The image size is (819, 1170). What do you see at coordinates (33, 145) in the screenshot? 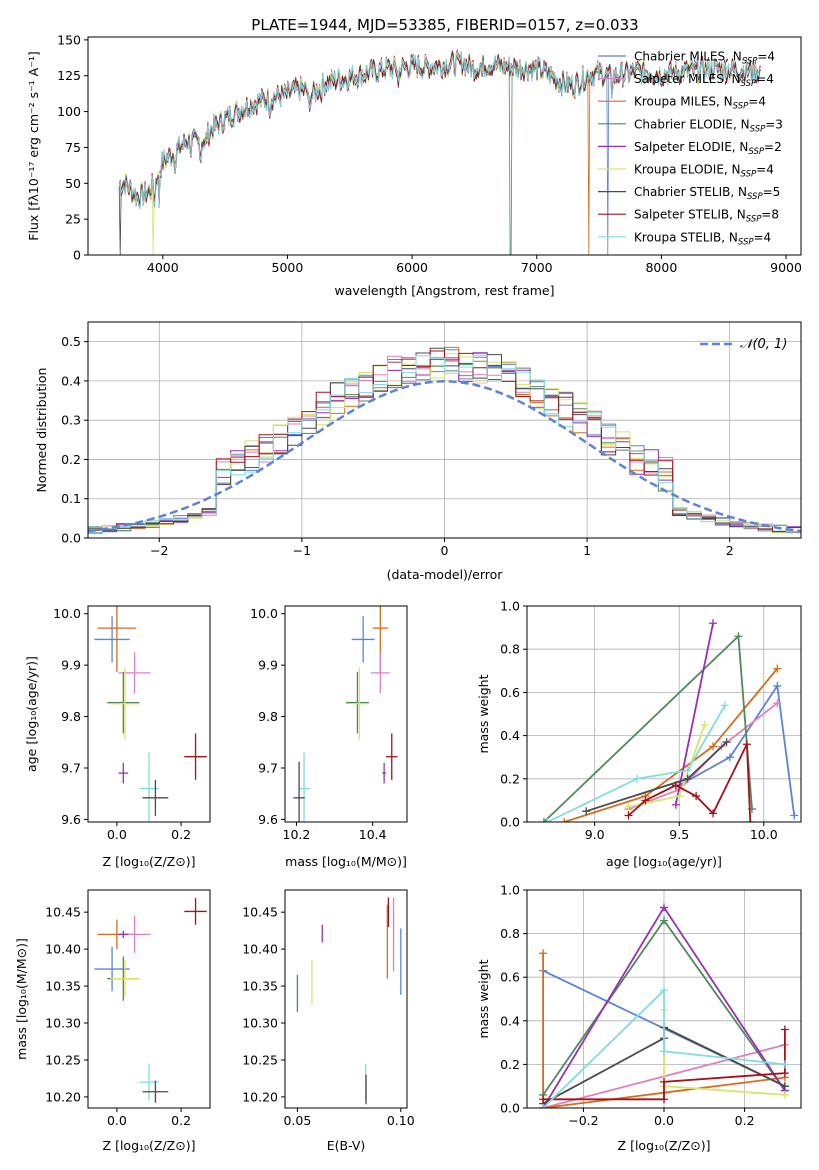
I see `y-axis-label: Flux [fλ10⁻¹⁷ erg cm⁻² s⁻¹ A⁻¹]` at bounding box center [33, 145].